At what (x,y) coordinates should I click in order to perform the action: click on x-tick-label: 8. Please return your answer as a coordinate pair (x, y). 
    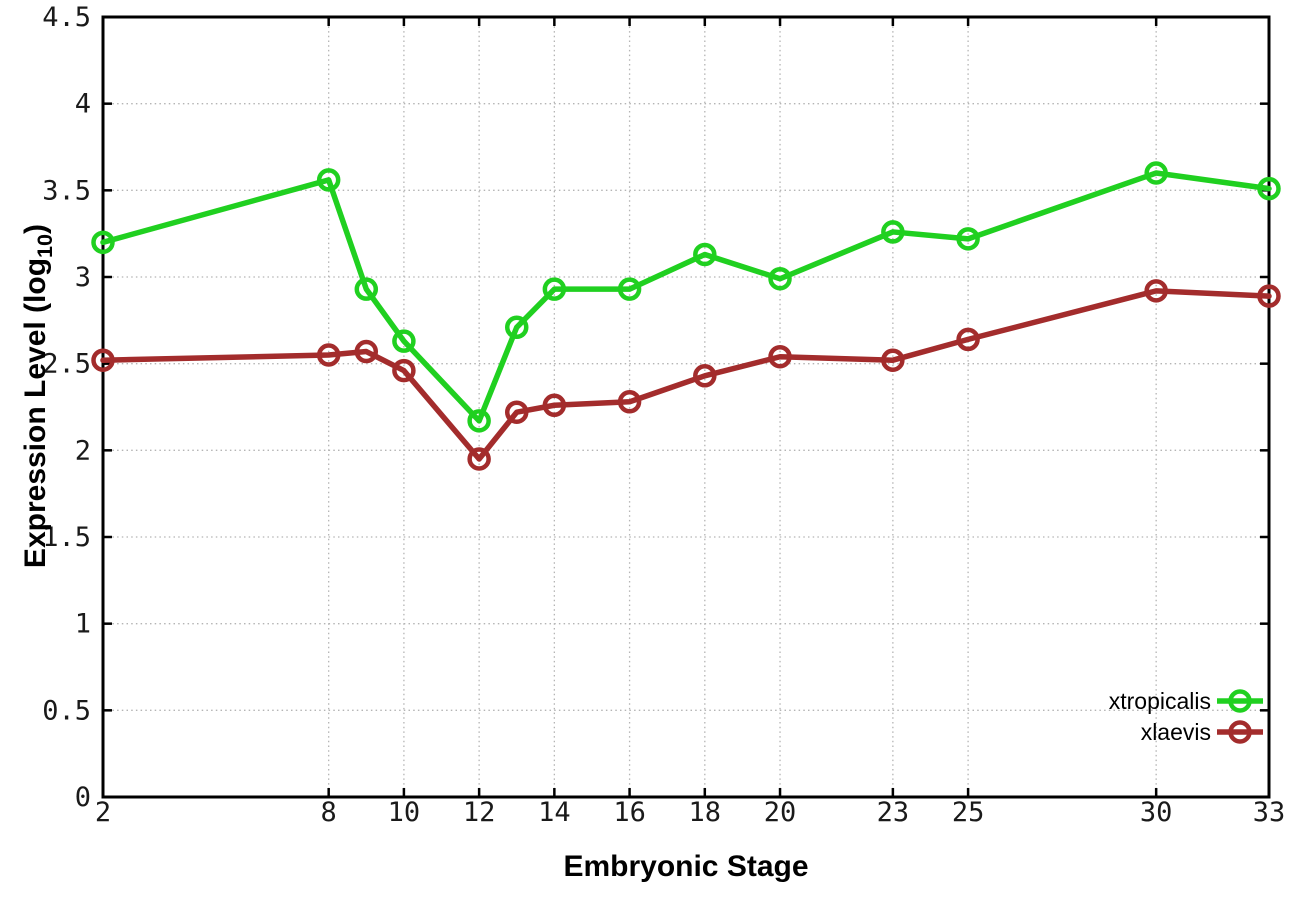
    Looking at the image, I should click on (329, 812).